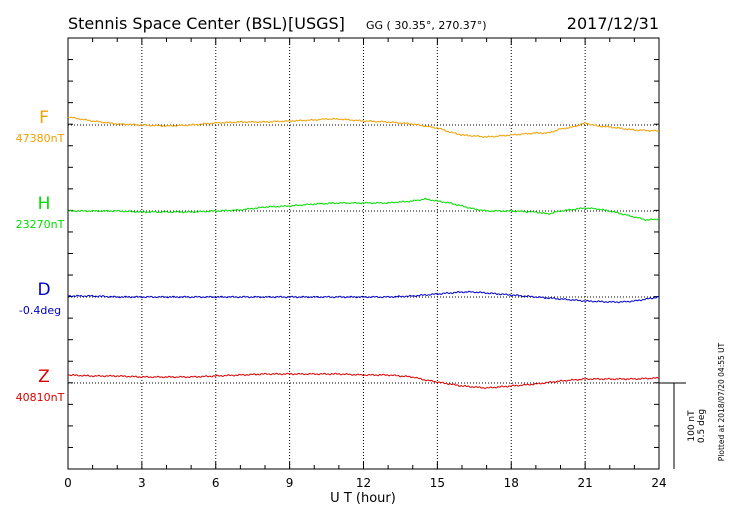 This screenshot has height=520, width=730. I want to click on station-title: Stennis Space Center (BSL), so click(177, 23).